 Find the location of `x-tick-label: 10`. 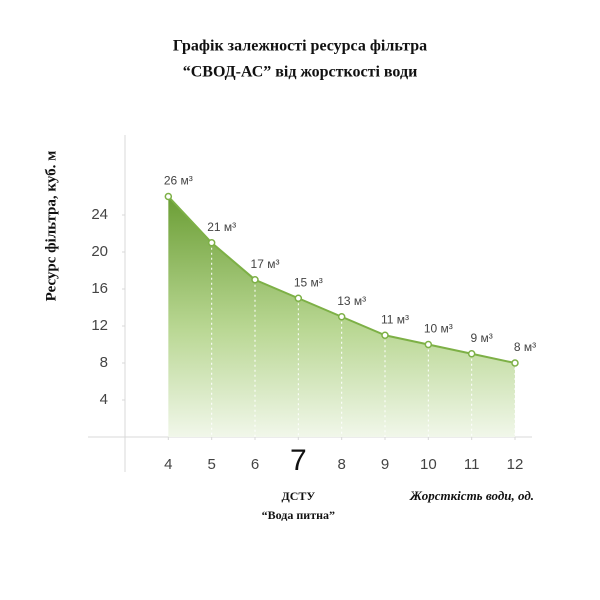

x-tick-label: 10 is located at coordinates (428, 464).